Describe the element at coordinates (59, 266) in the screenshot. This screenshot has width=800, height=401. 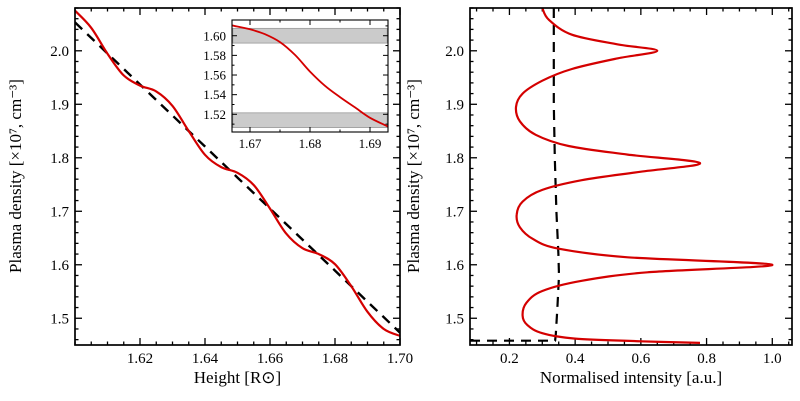
I see `left-y-tick-label: 1.6` at that location.